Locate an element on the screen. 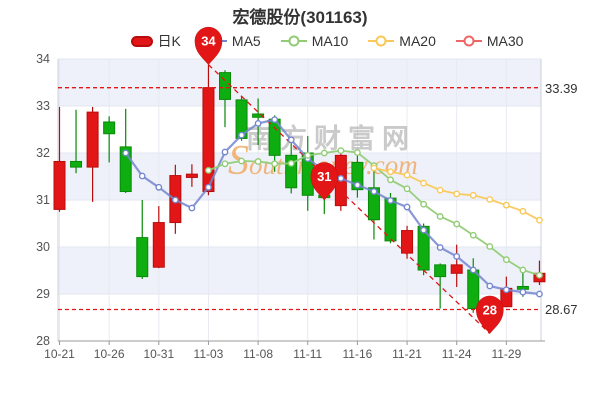  grid-band is located at coordinates (299, 270).